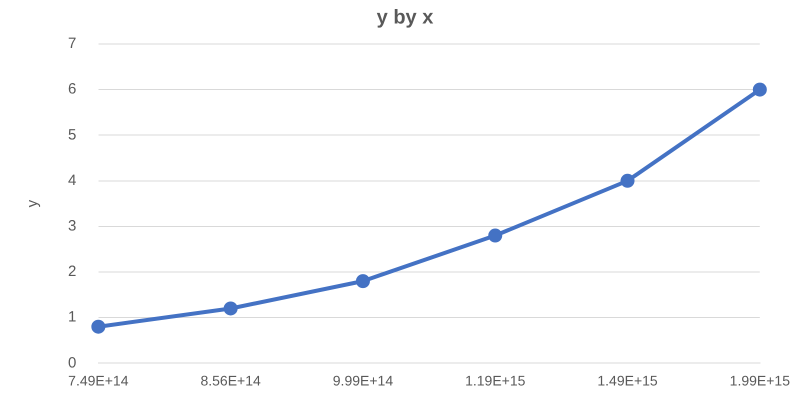  What do you see at coordinates (627, 380) in the screenshot?
I see `x-tick-label: 1.49E+15` at bounding box center [627, 380].